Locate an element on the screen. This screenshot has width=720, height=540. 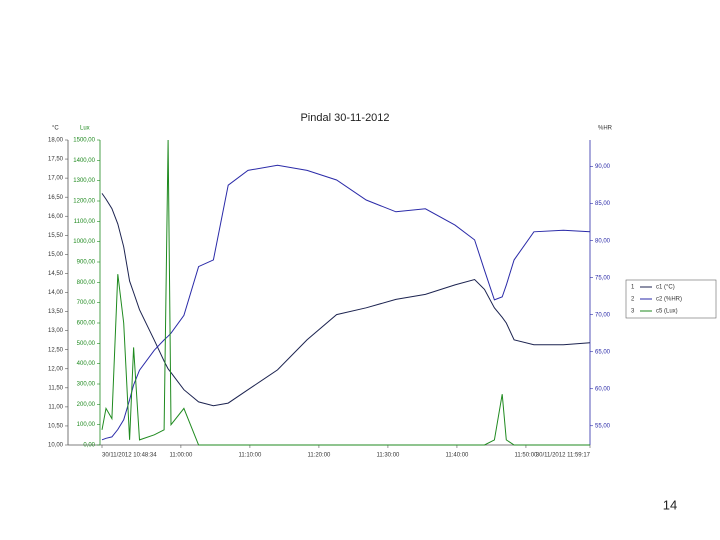
y2-tick-label: 55,00 is located at coordinates (603, 426).